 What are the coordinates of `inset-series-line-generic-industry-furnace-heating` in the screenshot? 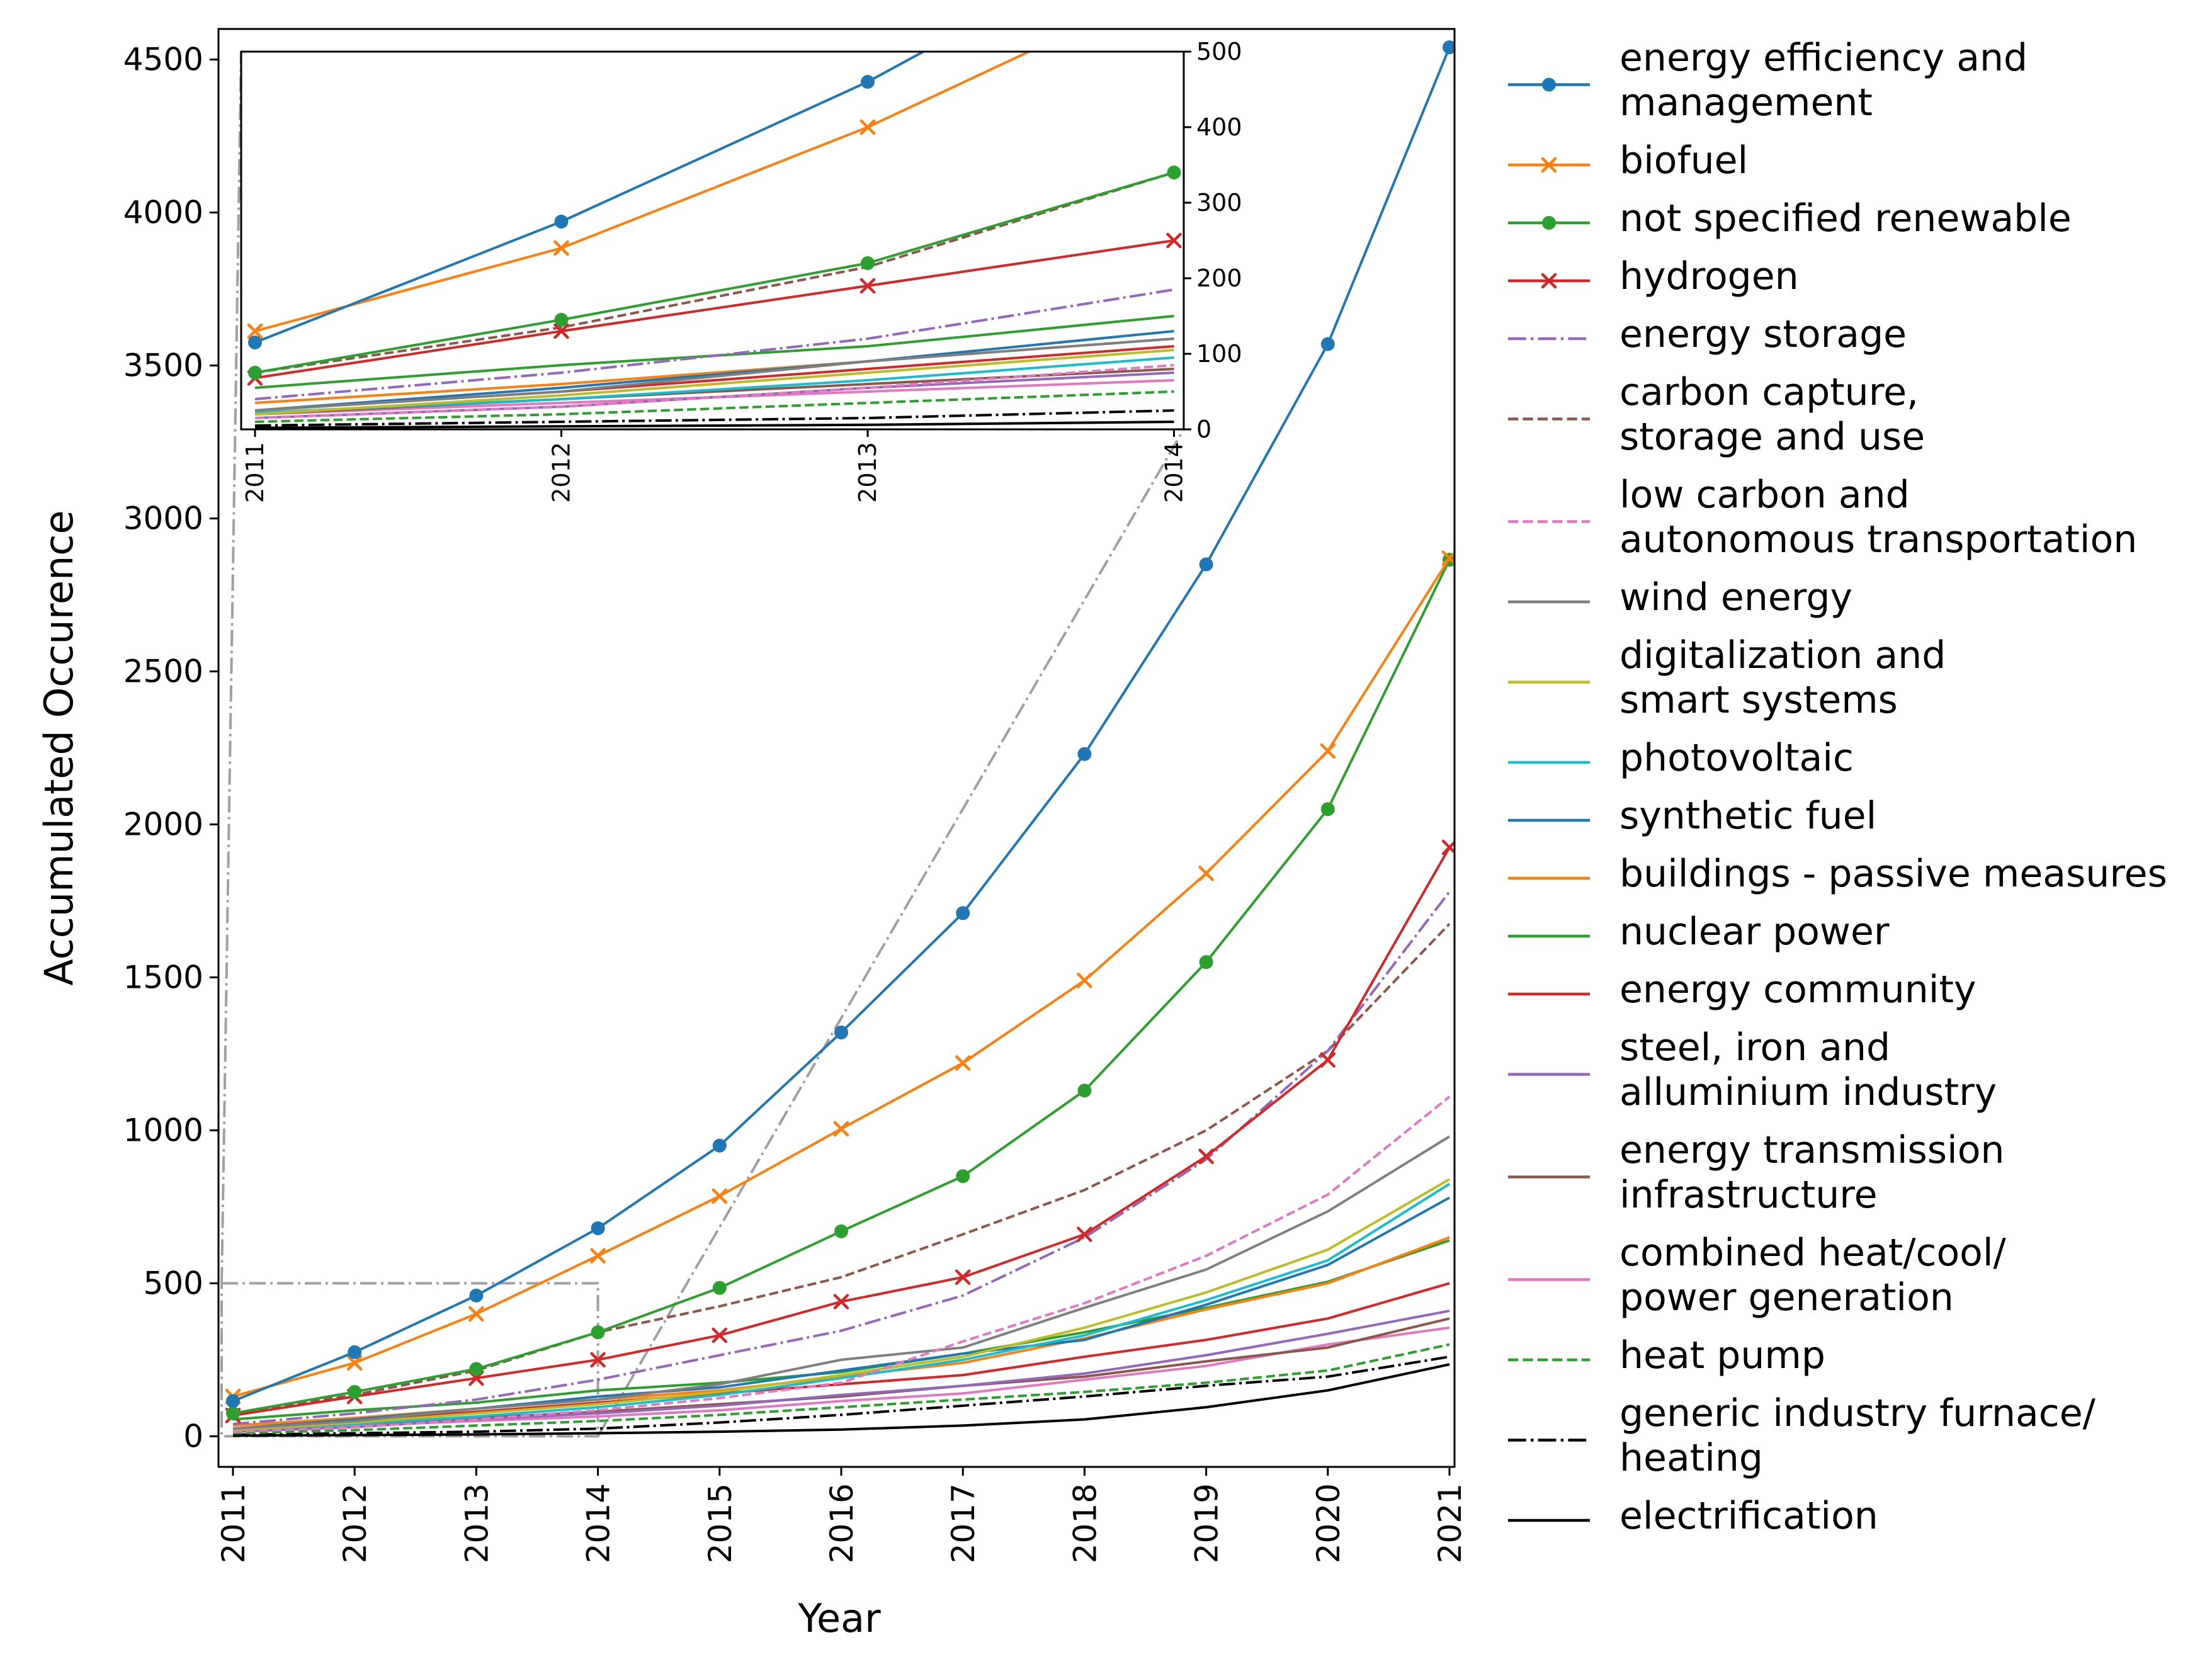 It's located at (714, 418).